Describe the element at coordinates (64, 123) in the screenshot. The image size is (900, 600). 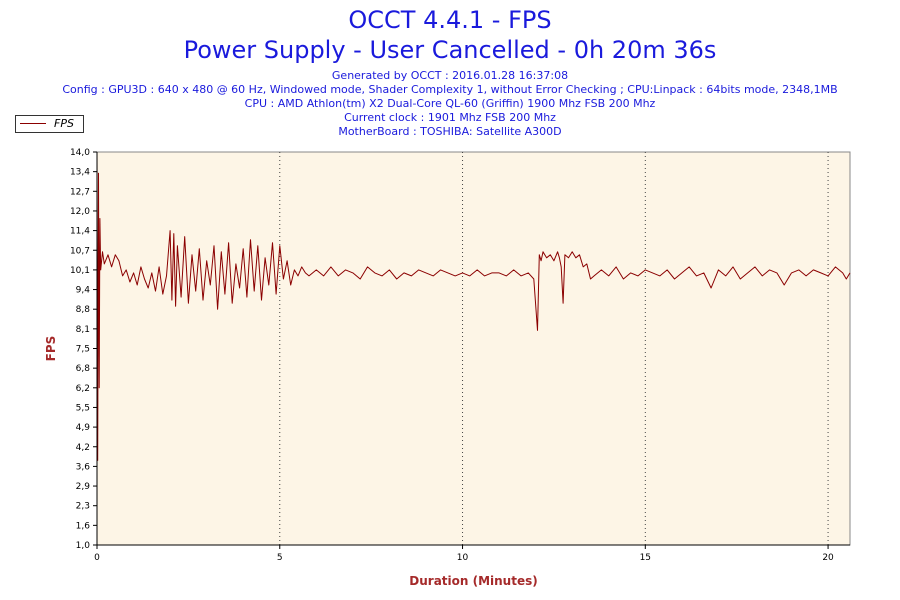
I see `legend-label: FPS` at that location.